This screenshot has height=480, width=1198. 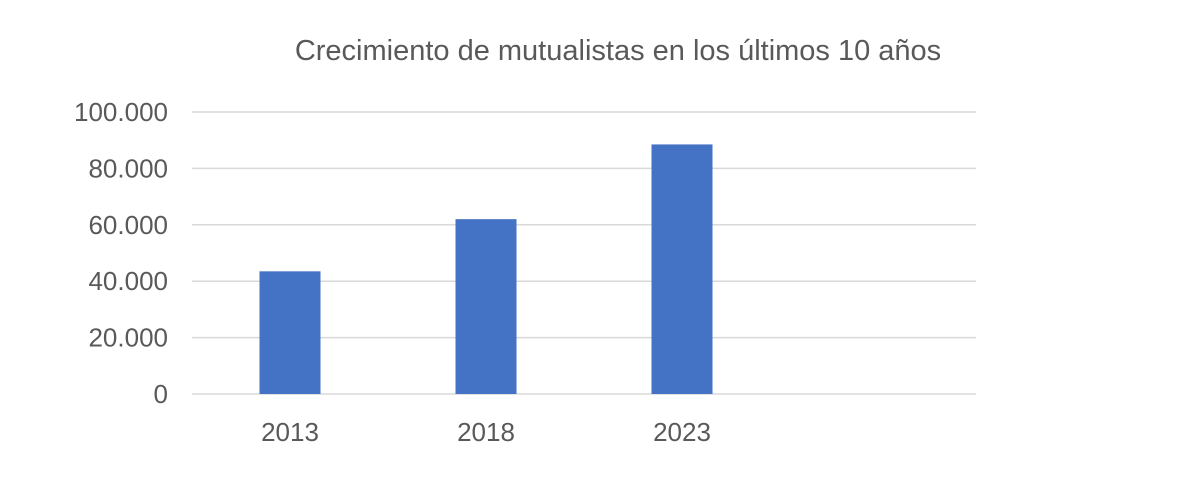 I want to click on y-tick-label: 20.000, so click(x=128, y=338).